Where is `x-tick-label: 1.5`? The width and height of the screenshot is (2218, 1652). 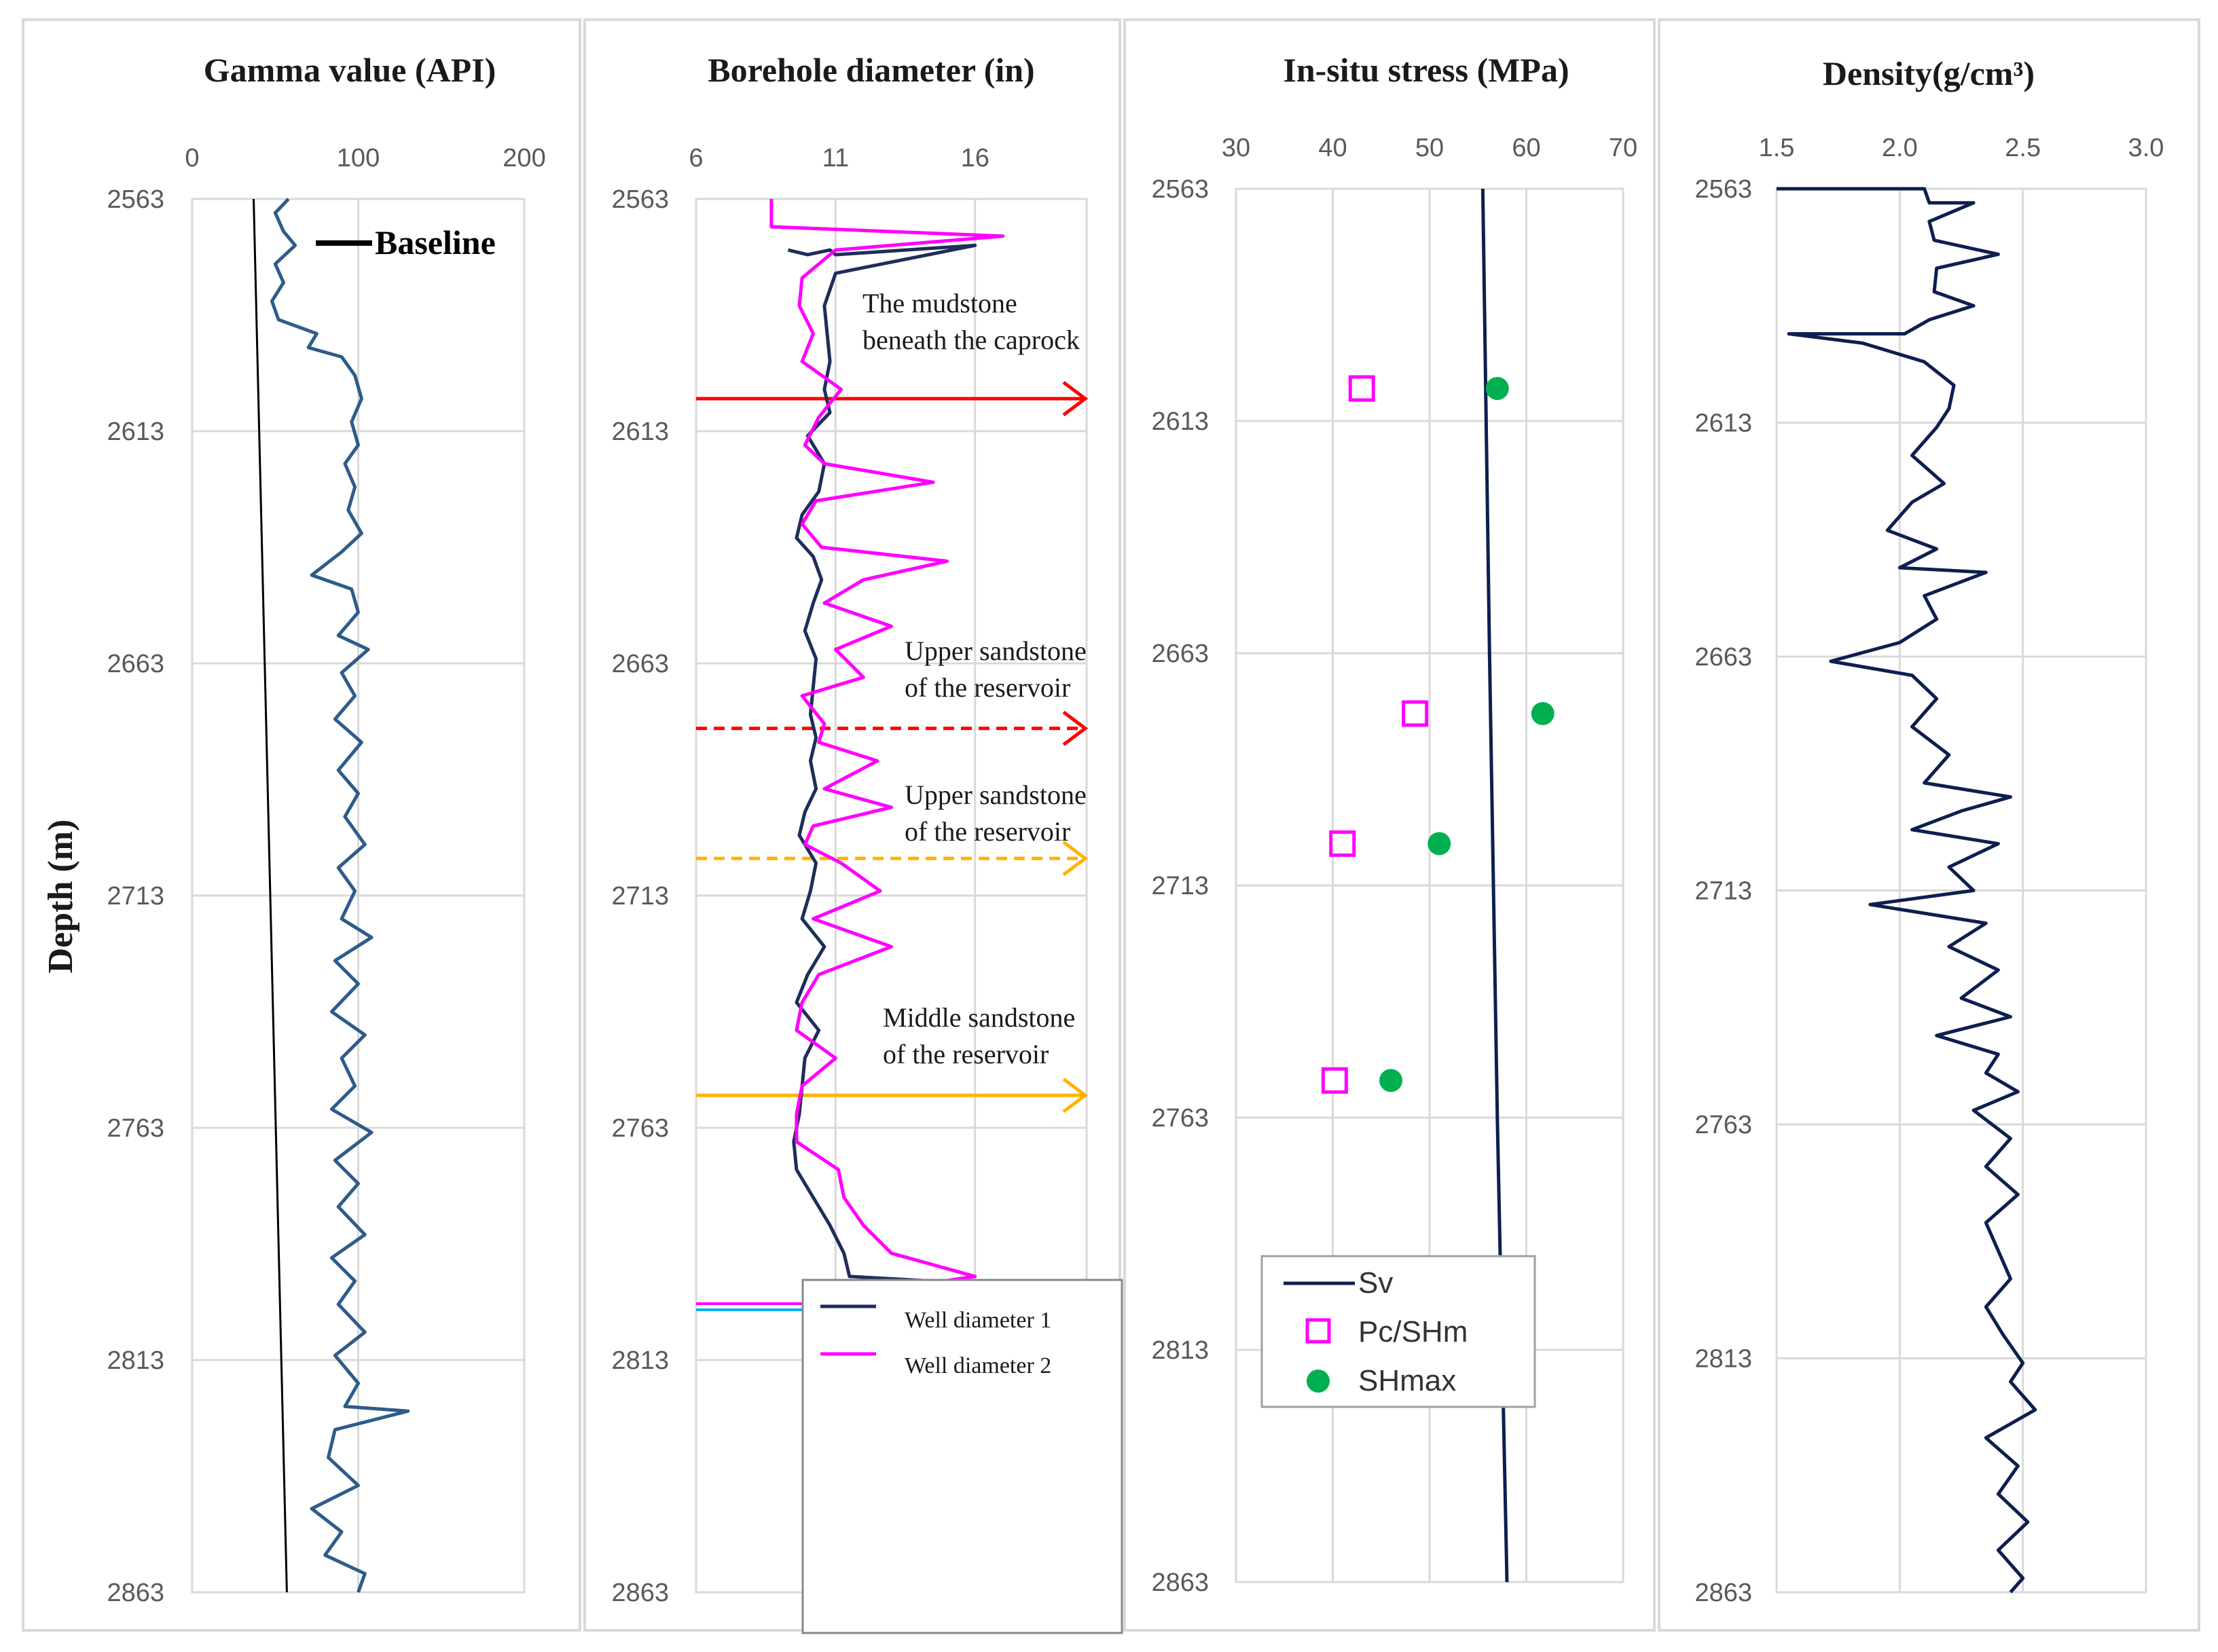
x-tick-label: 1.5 is located at coordinates (1777, 148).